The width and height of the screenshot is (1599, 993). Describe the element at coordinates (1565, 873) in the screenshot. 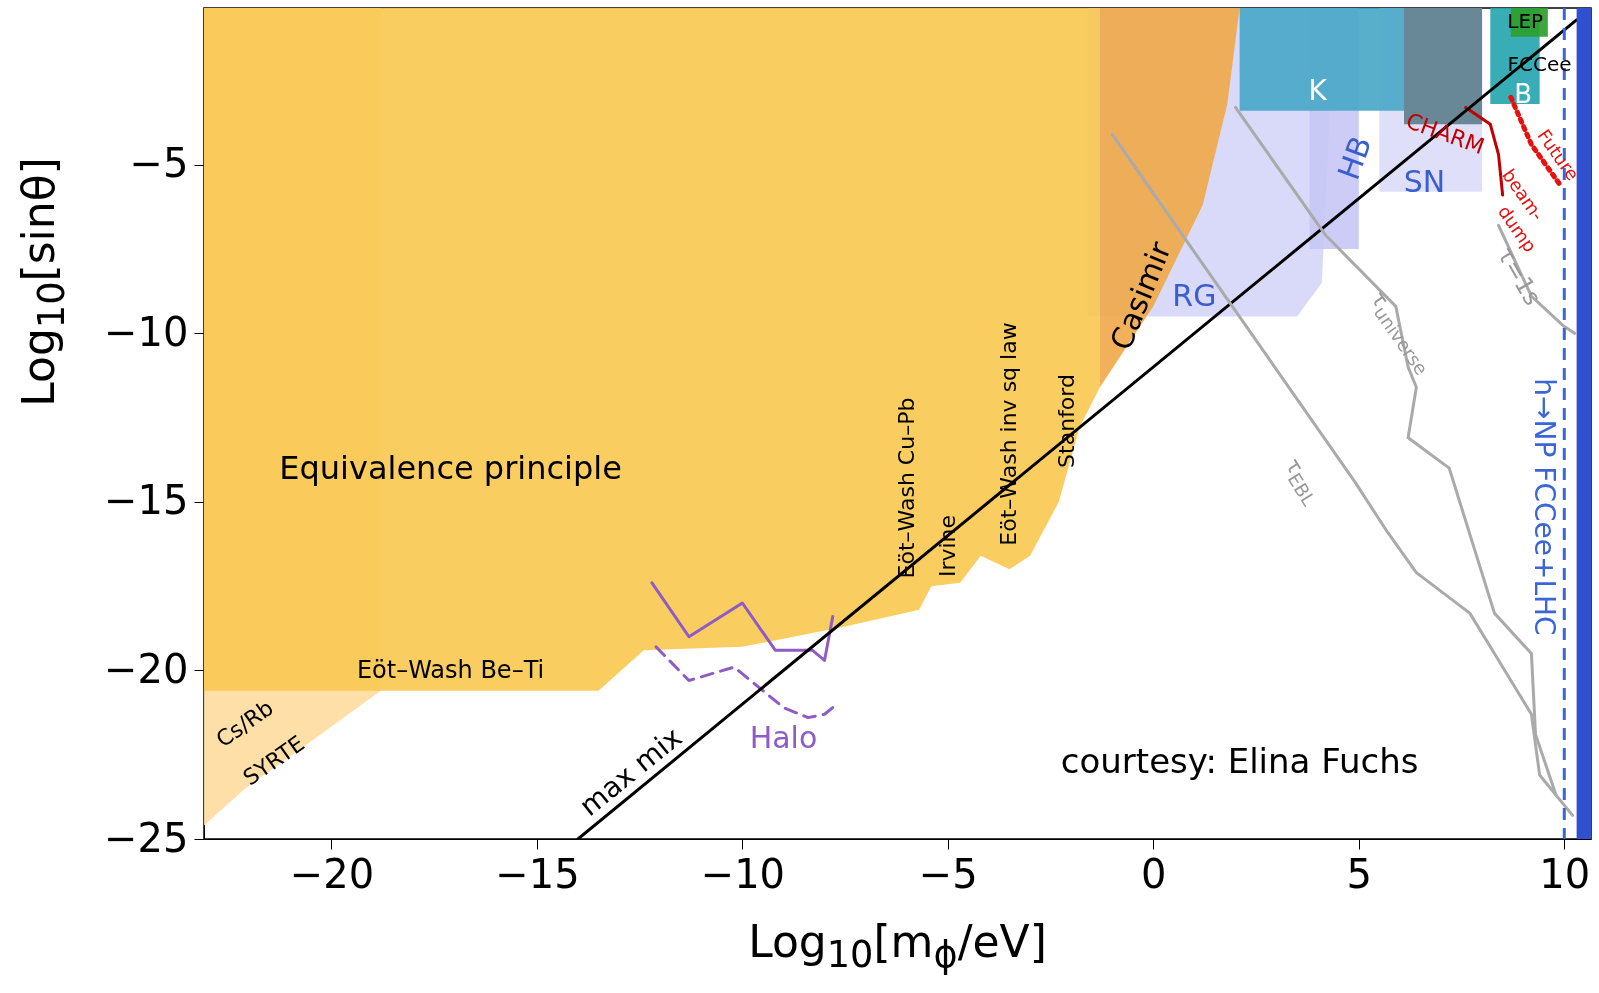

I see `x-tick-label: 10` at that location.